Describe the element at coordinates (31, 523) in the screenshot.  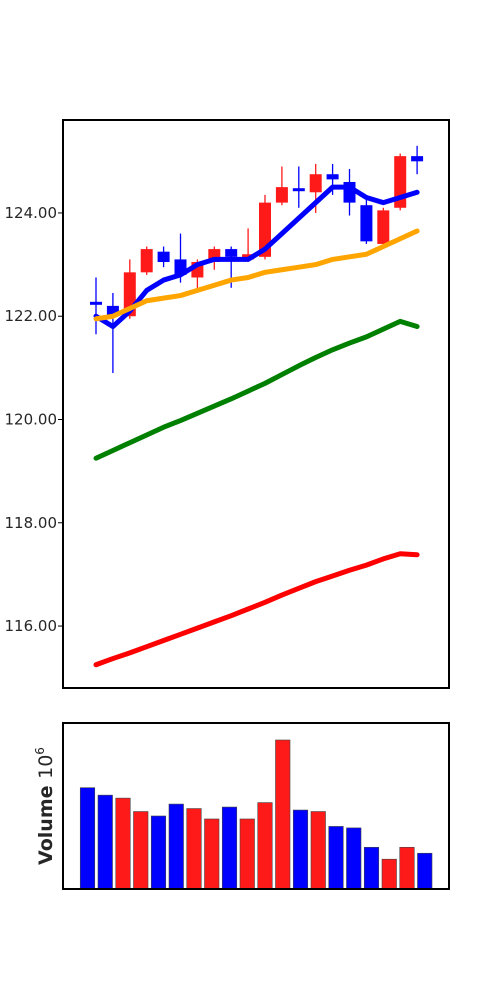
I see `y-tick-label: 118.00` at that location.